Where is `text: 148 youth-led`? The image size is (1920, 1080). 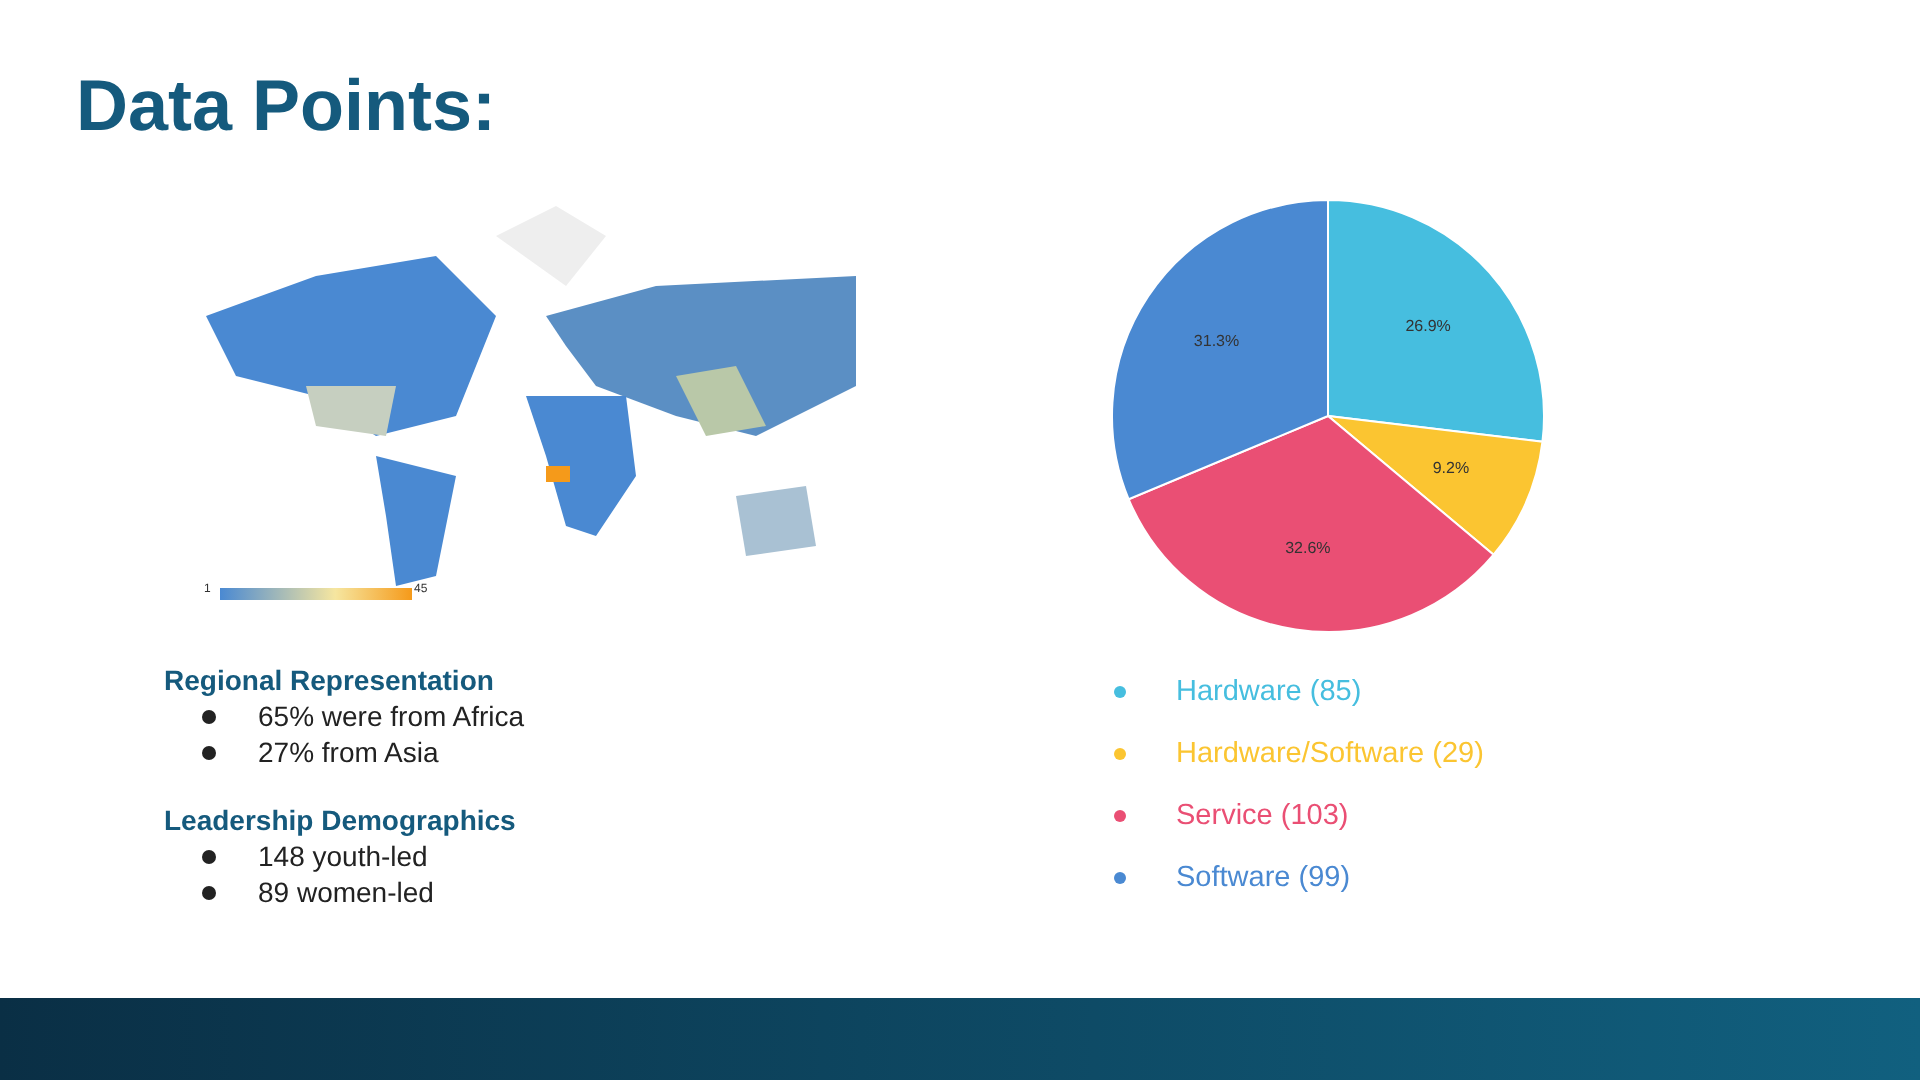 text: 148 youth-led is located at coordinates (343, 856).